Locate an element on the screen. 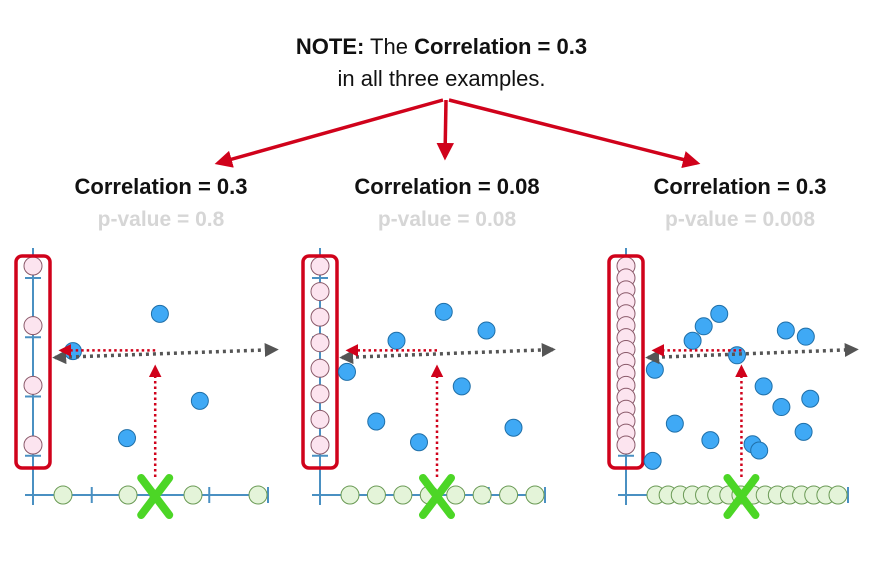 The height and width of the screenshot is (576, 883). note-line-1: NOTE: The Correlation = 0.3 is located at coordinates (441, 47).